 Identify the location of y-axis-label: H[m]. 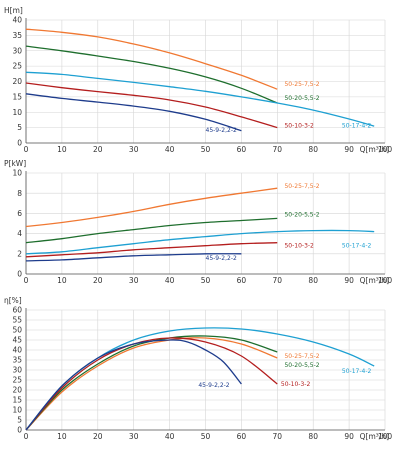
(13, 10).